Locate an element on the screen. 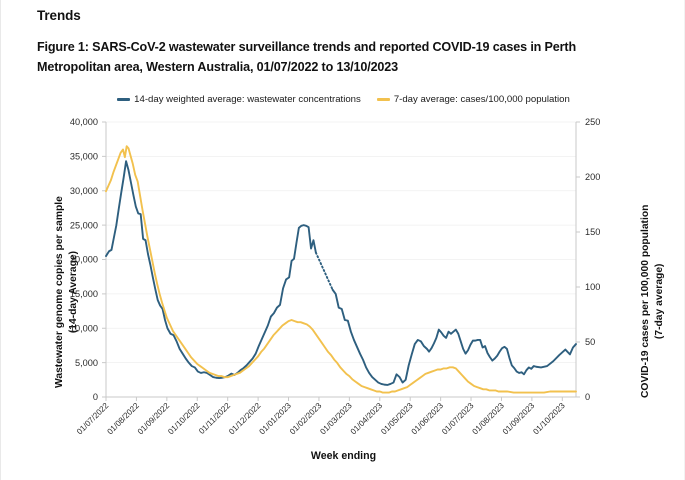  y-axis-left-tick-label: 5,000 is located at coordinates (86, 363).